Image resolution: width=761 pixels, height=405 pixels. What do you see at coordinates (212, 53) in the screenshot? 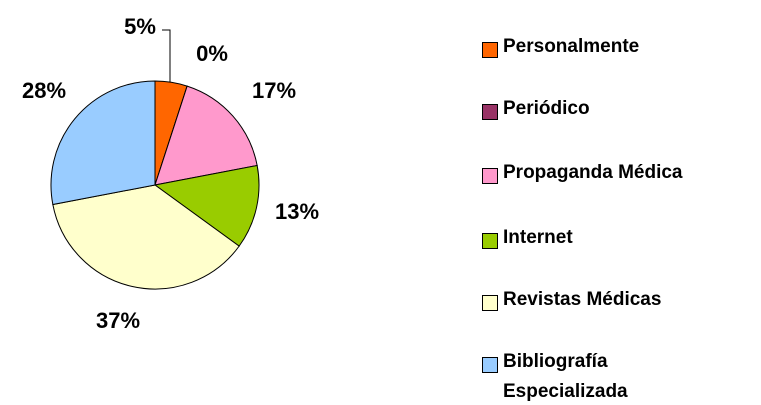
I see `data-label: 0%` at bounding box center [212, 53].